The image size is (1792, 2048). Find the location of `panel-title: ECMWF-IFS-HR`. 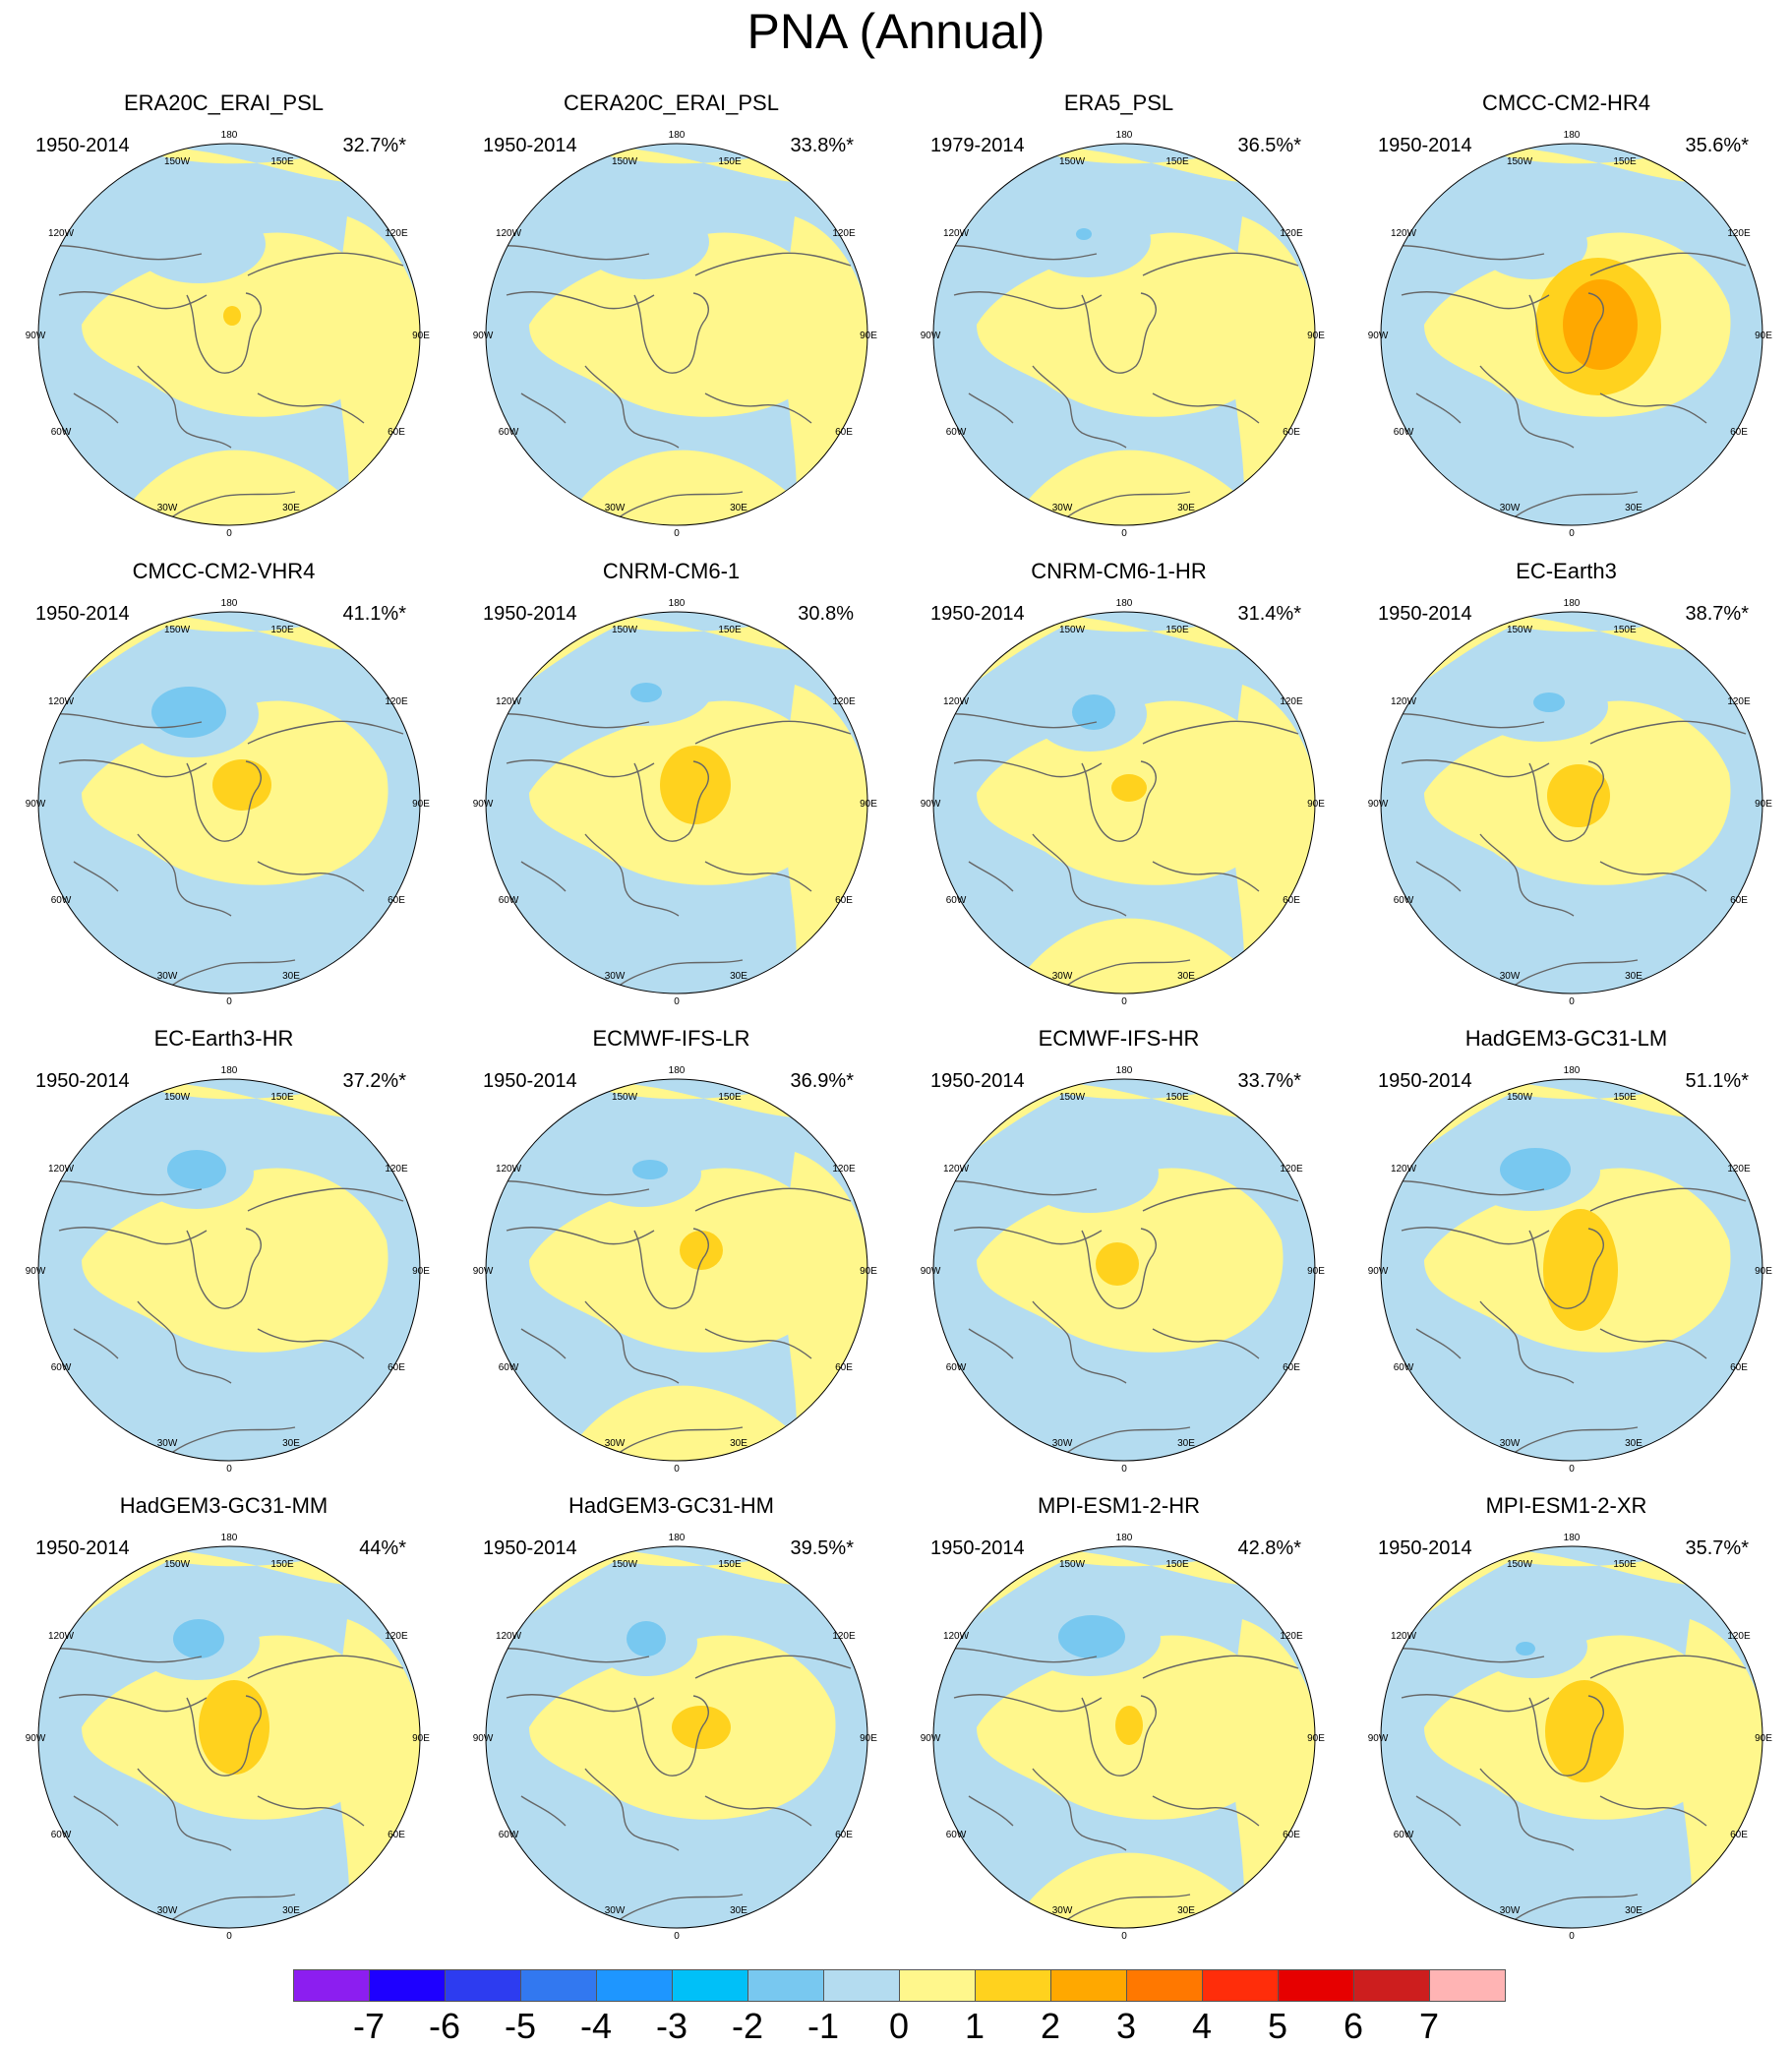

panel-title: ECMWF-IFS-HR is located at coordinates (1119, 1038).